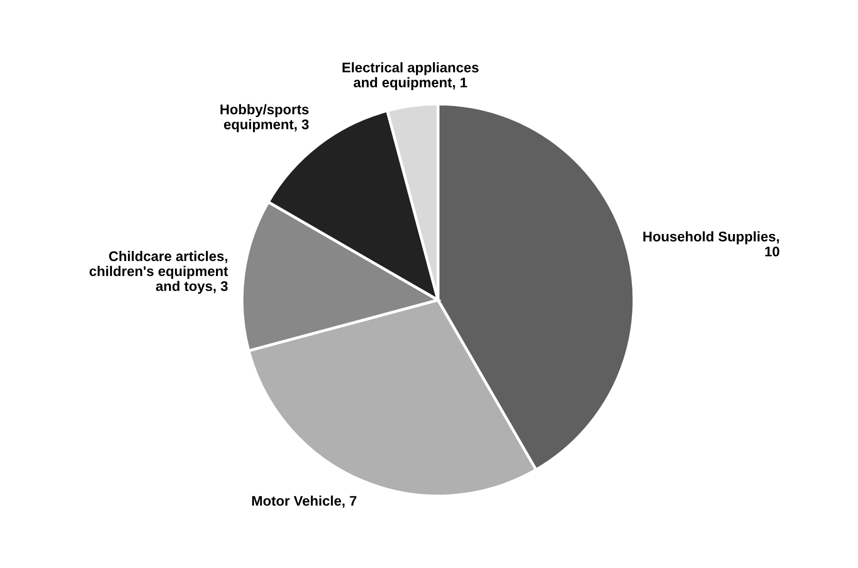  I want to click on slice-label: Childcare articles, children's equipment and toys, 3, so click(159, 272).